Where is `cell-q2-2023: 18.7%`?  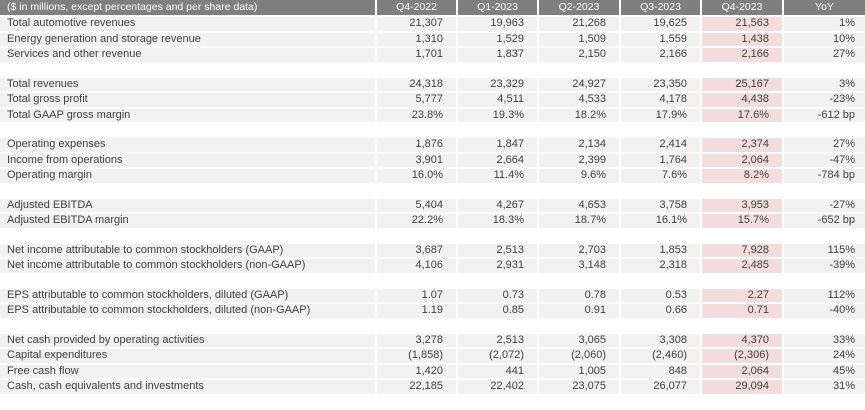
cell-q2-2023: 18.7% is located at coordinates (580, 222).